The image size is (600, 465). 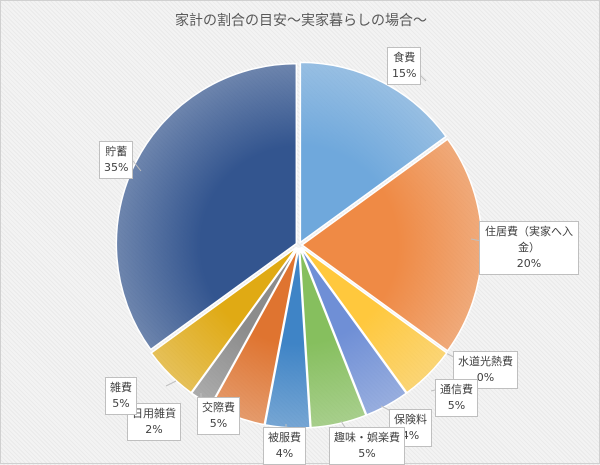 What do you see at coordinates (301, 21) in the screenshot?
I see `chart-title: 家計の割合の目安〜実家暮らしの場合〜` at bounding box center [301, 21].